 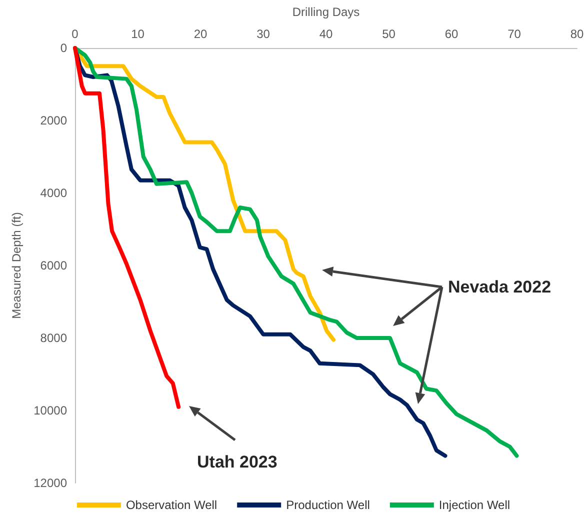 What do you see at coordinates (138, 34) in the screenshot?
I see `x-tick-label: 10` at bounding box center [138, 34].